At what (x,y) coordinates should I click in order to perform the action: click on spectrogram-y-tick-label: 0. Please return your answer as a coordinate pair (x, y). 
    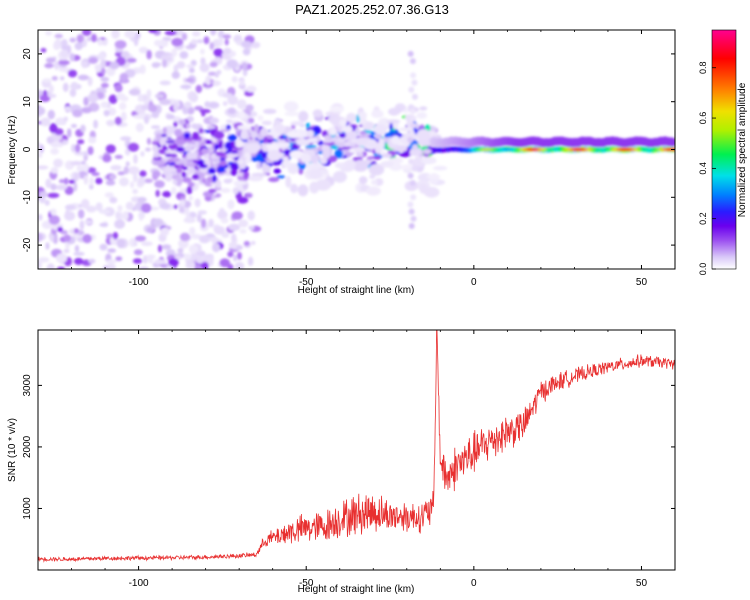
    Looking at the image, I should click on (27, 149).